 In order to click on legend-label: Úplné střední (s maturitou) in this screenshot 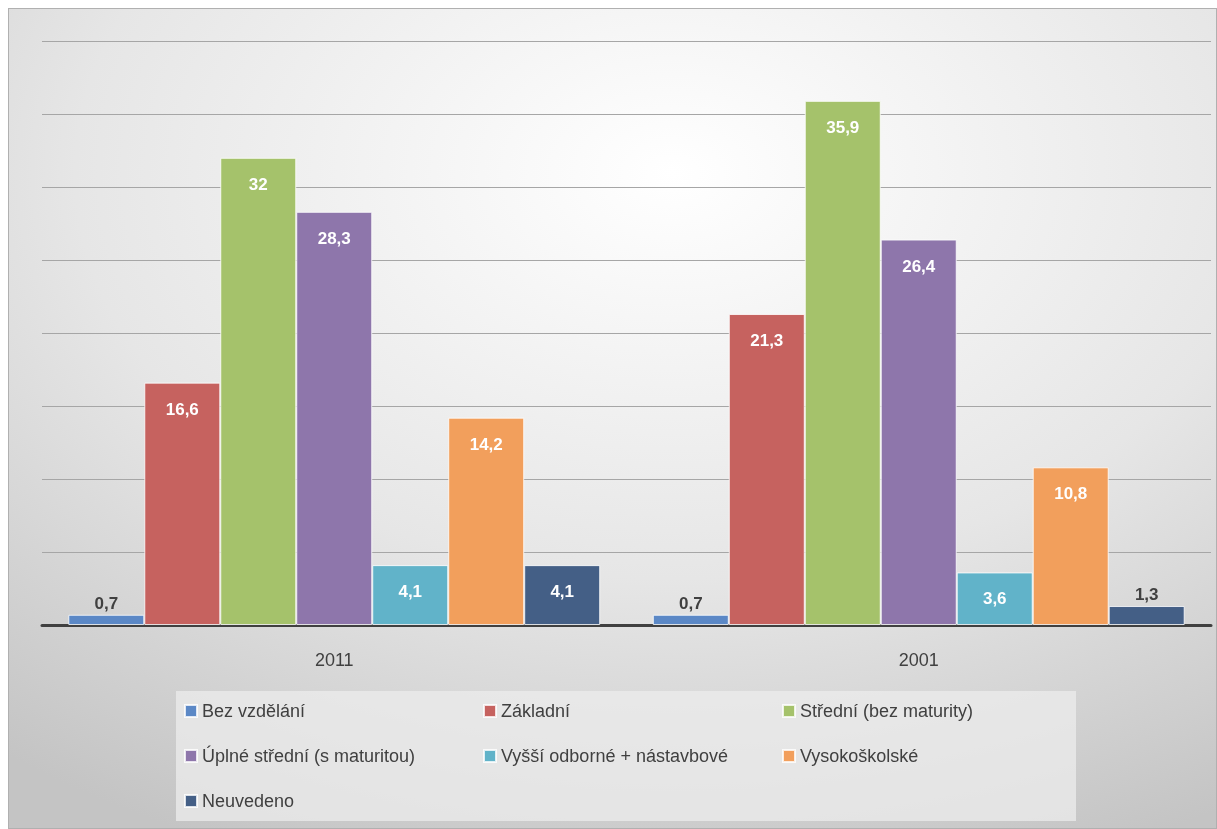, I will do `click(309, 755)`.